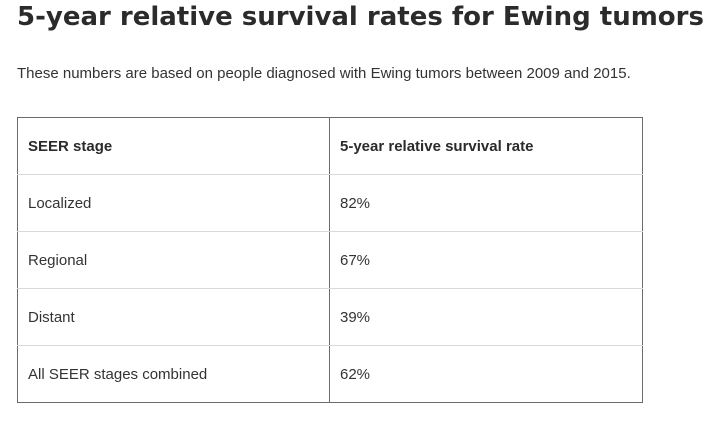 This screenshot has height=426, width=711. Describe the element at coordinates (173, 203) in the screenshot. I see `stage-cell: Localized` at that location.